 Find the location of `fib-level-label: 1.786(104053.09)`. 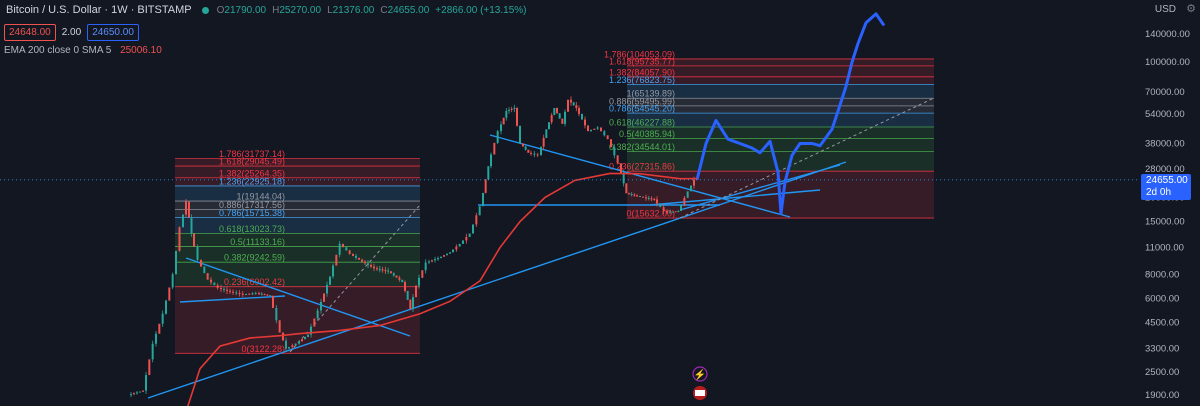

fib-level-label: 1.786(104053.09) is located at coordinates (639, 54).